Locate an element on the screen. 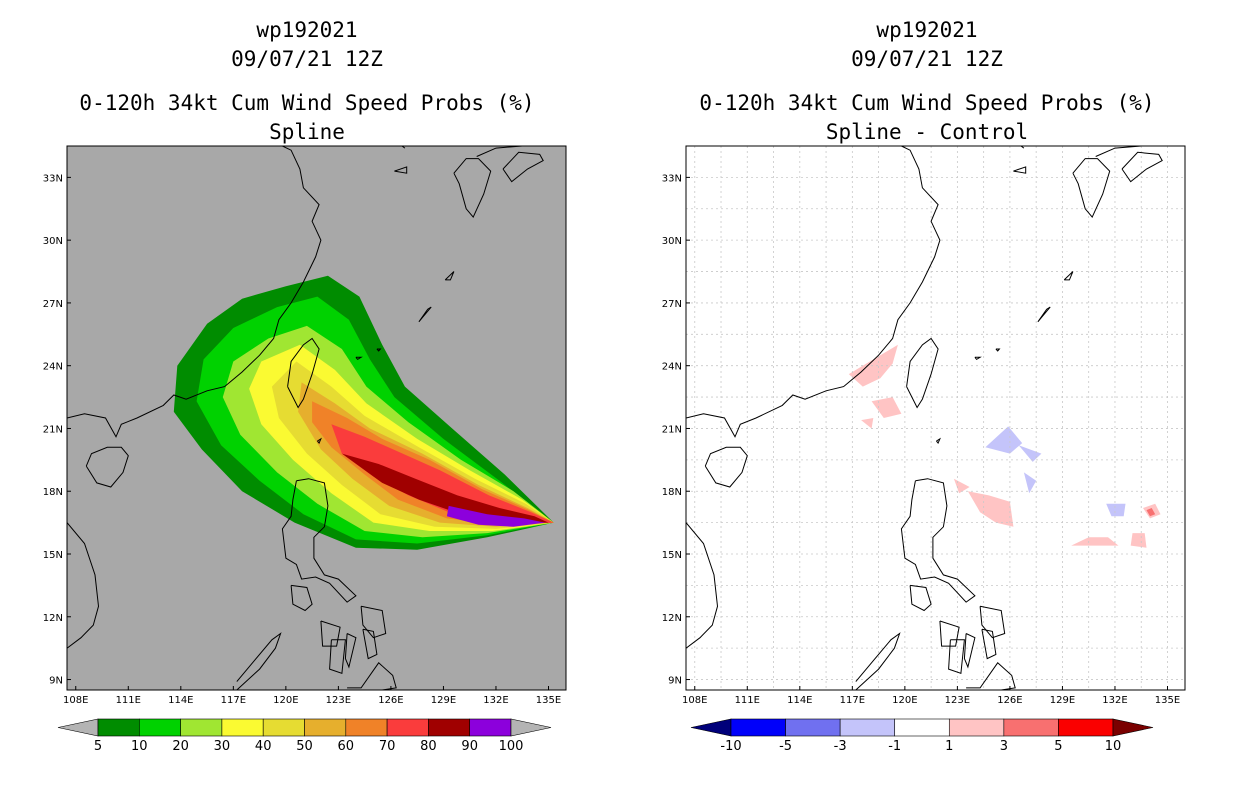 The height and width of the screenshot is (800, 1236). left-chart-title: wp192021 09/07/21 12Z is located at coordinates (307, 45).